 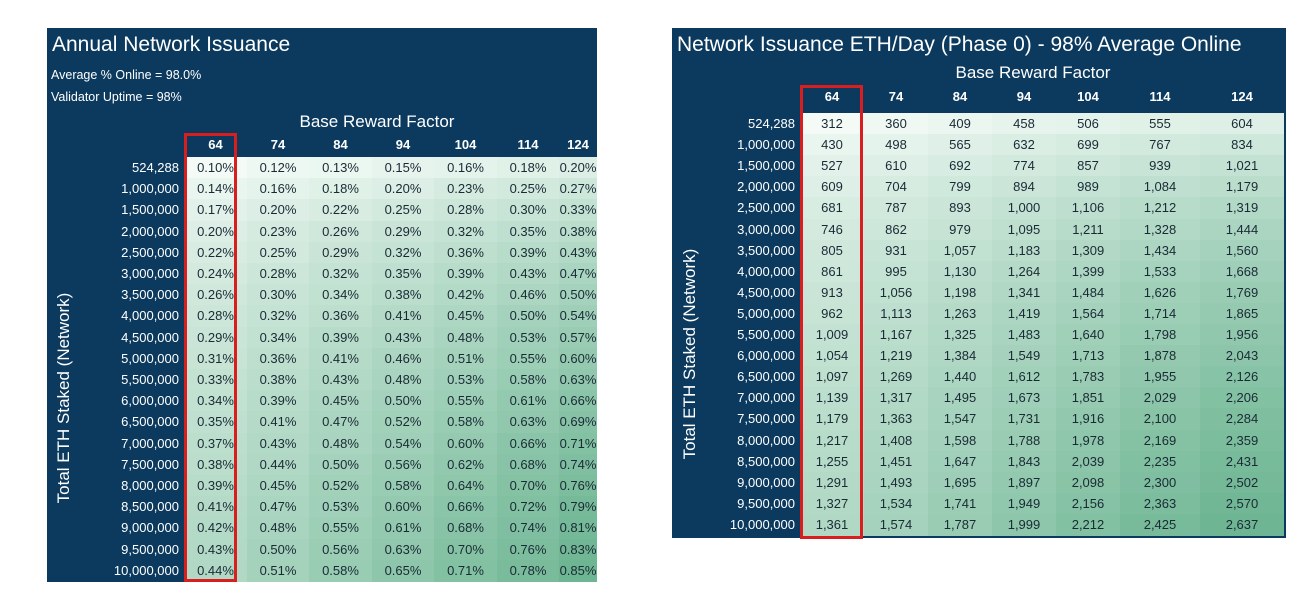 I want to click on table-cell: 1,495, so click(x=960, y=398).